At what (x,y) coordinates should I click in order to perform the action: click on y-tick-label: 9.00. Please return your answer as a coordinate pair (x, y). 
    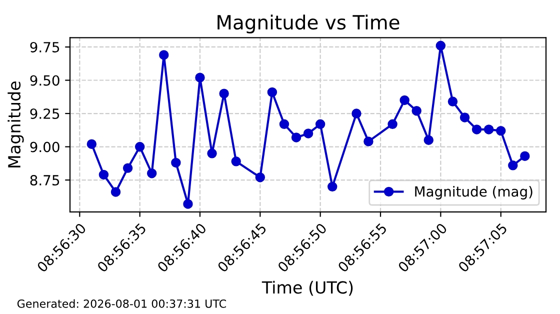
    Looking at the image, I should click on (45, 147).